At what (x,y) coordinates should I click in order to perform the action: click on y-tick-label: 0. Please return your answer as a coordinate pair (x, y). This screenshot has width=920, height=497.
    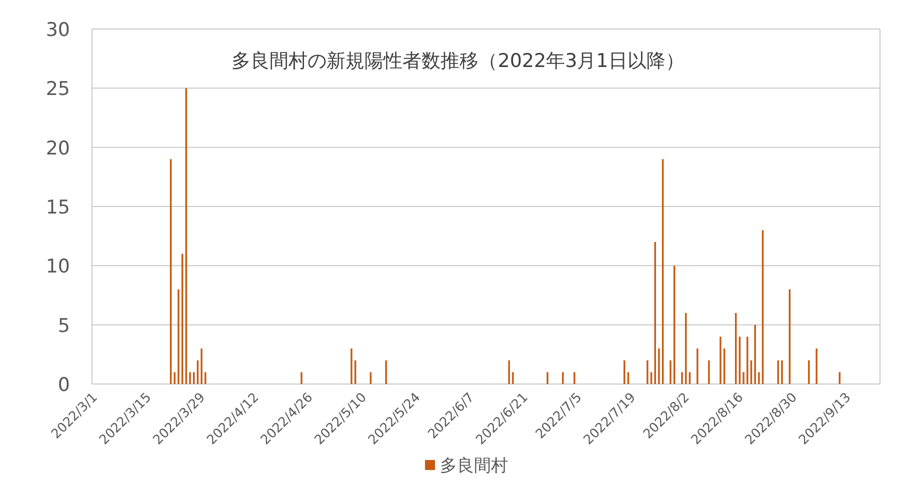
    Looking at the image, I should click on (64, 385).